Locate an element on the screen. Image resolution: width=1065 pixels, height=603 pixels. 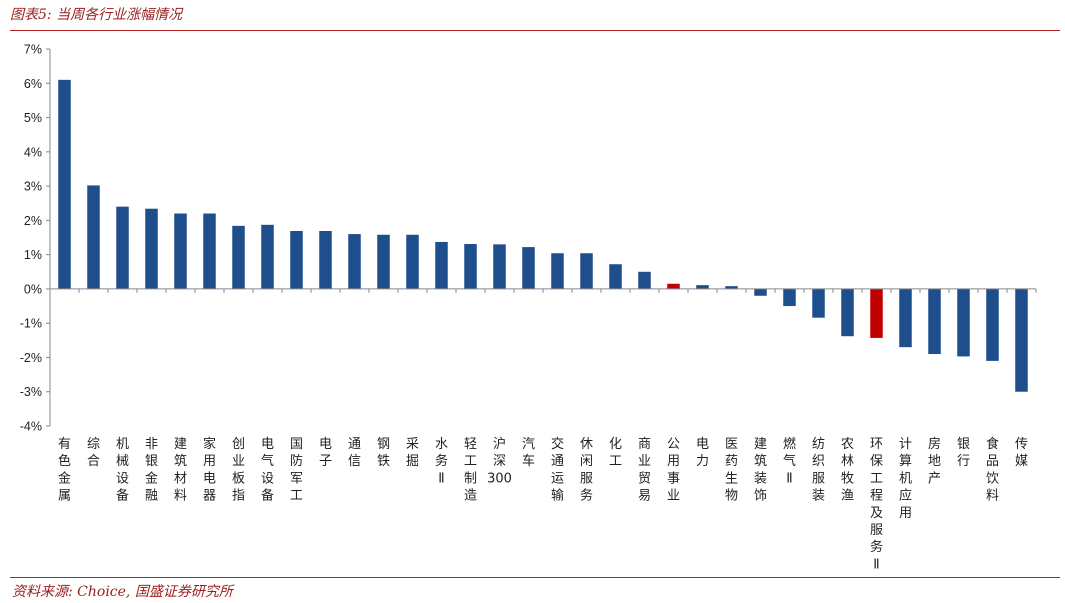
y-tick-label: 3% is located at coordinates (33, 187).